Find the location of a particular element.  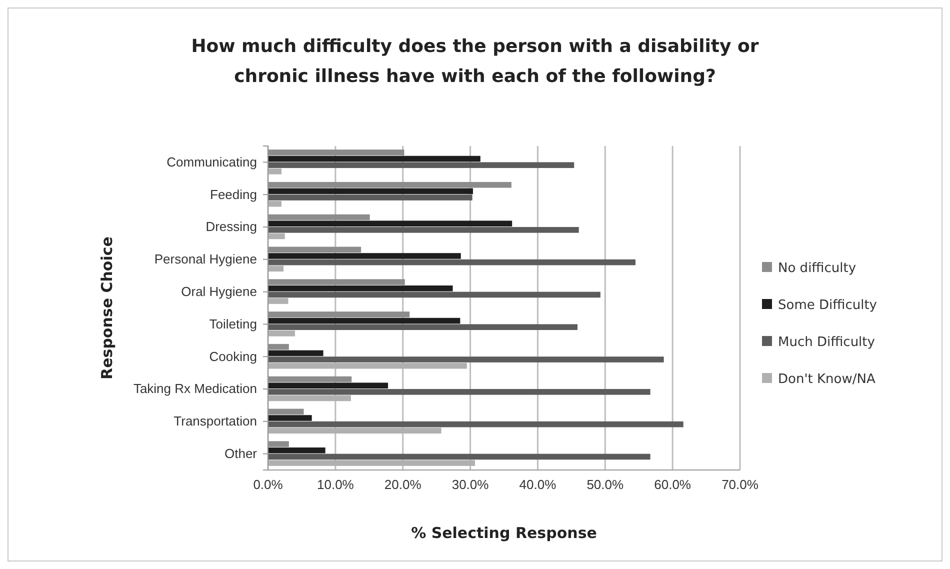

y-tick-label: Other is located at coordinates (241, 453).